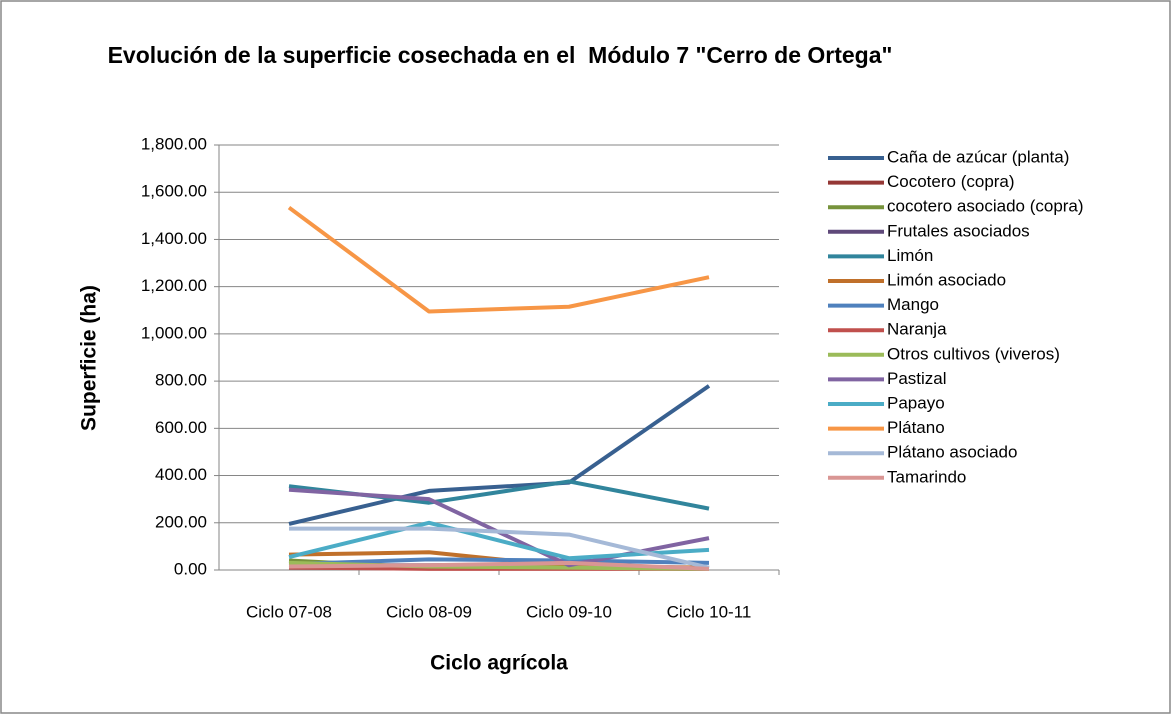 The height and width of the screenshot is (715, 1172). Describe the element at coordinates (190, 568) in the screenshot. I see `y-tick-label: 0.00` at that location.